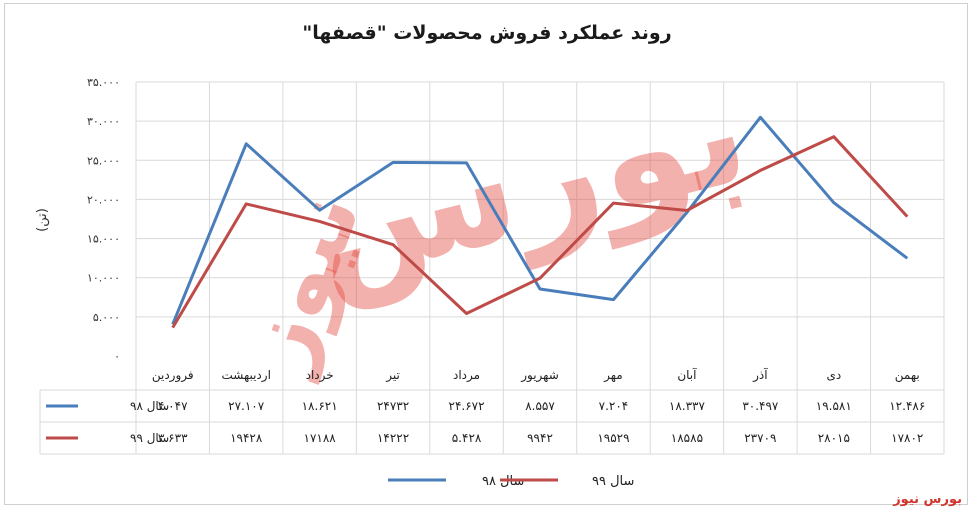 The height and width of the screenshot is (513, 974). Describe the element at coordinates (393, 438) in the screenshot. I see `data-label: ۱۴۲۲۲` at that location.